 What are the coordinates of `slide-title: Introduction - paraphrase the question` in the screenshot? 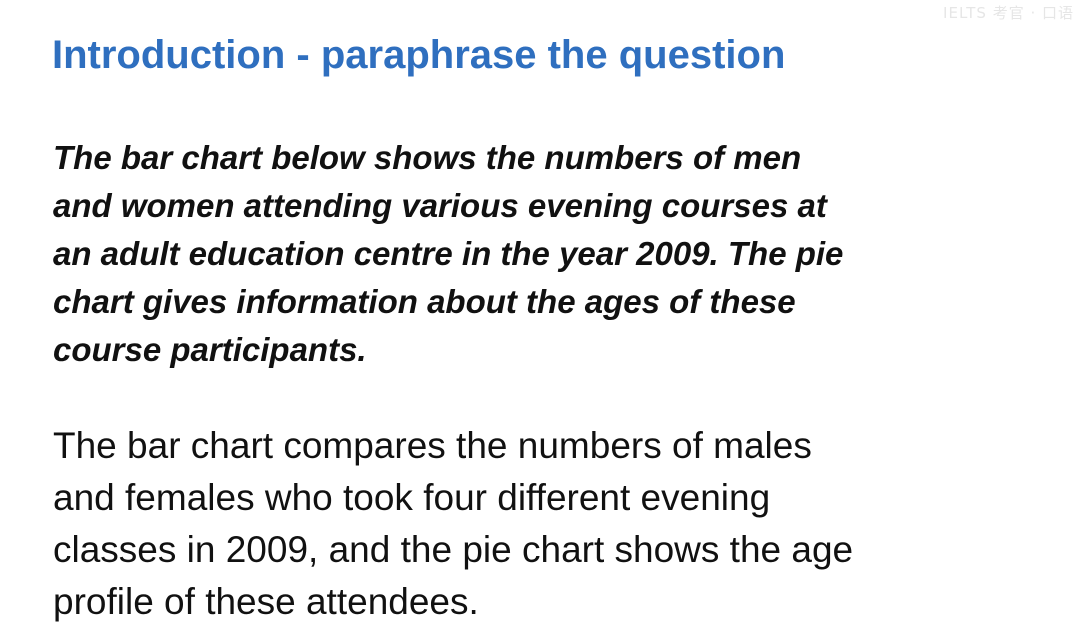 It's located at (419, 55).